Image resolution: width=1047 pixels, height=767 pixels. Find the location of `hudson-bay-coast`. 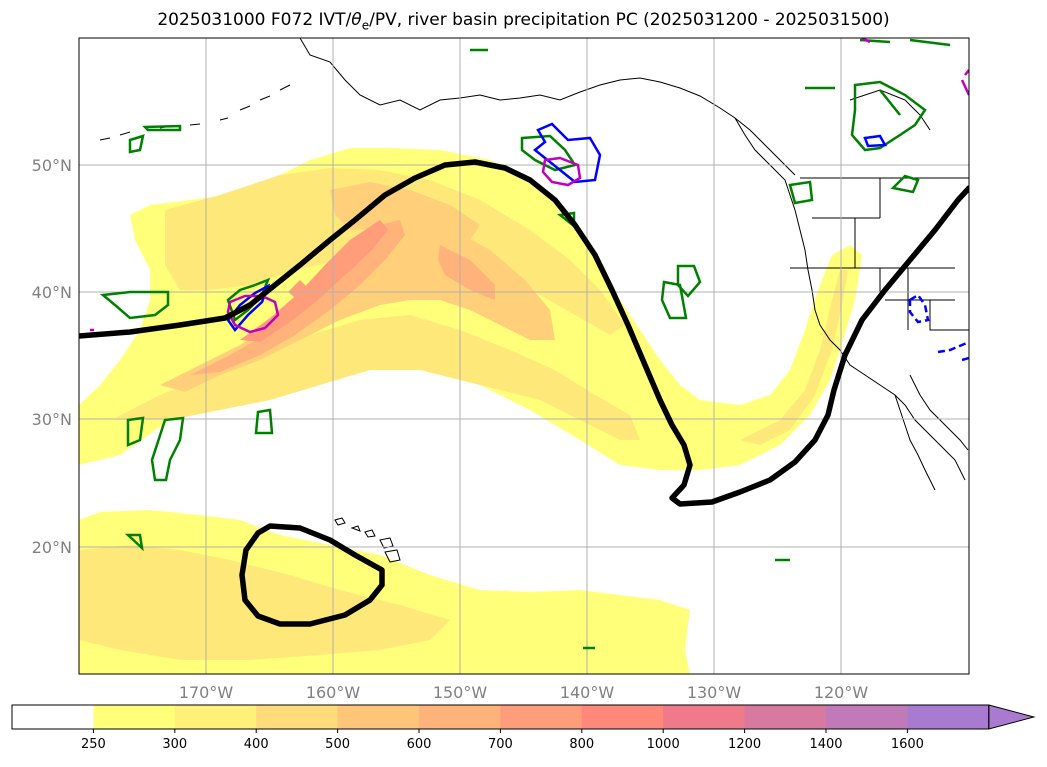

hudson-bay-coast is located at coordinates (890, 110).